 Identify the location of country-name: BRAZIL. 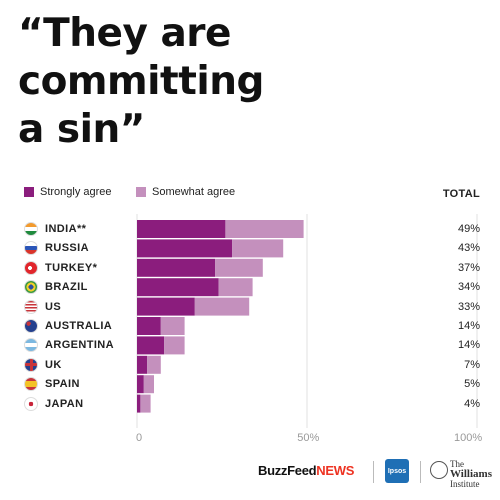
(66, 287).